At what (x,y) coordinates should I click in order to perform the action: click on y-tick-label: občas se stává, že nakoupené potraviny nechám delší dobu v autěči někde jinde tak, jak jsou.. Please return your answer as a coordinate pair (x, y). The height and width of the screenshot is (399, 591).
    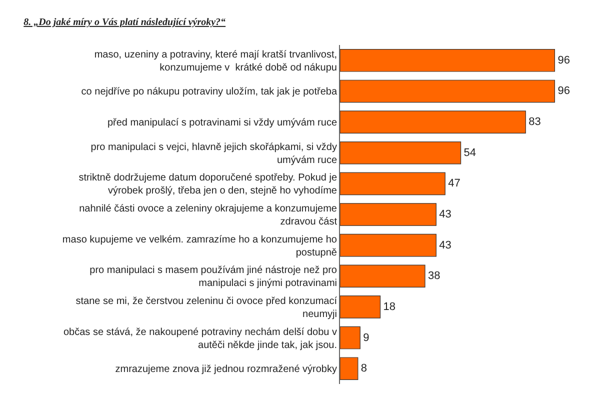
    Looking at the image, I should click on (200, 338).